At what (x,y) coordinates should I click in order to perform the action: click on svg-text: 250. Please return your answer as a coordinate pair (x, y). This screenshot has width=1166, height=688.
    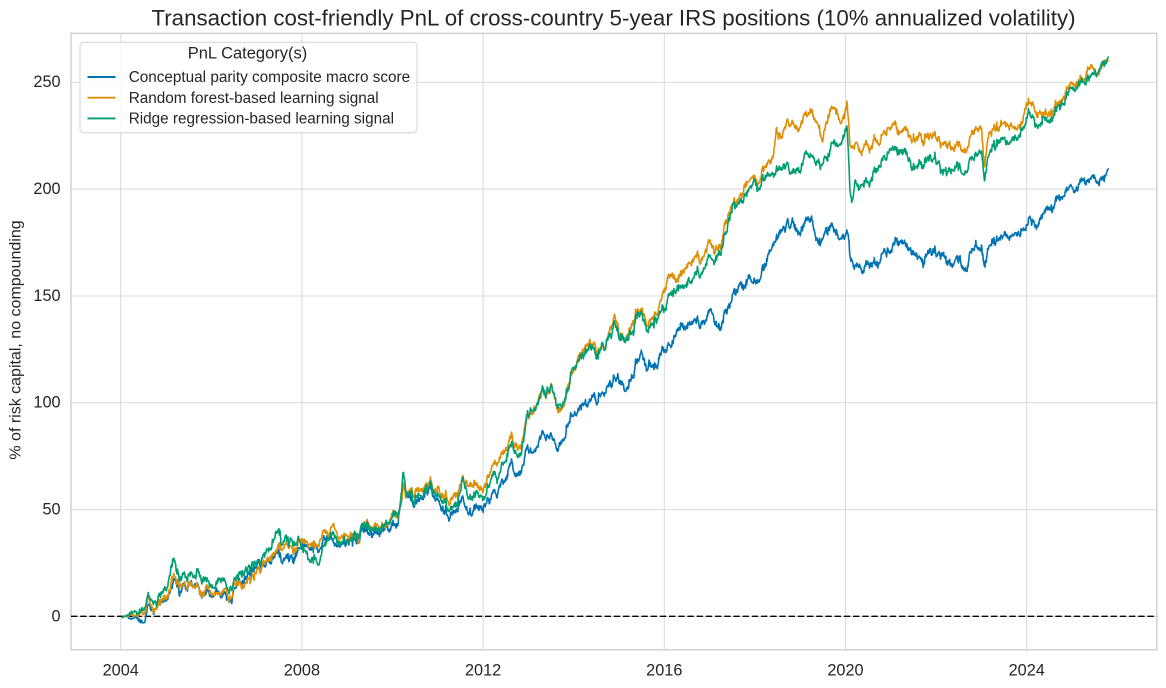
    Looking at the image, I should click on (46, 82).